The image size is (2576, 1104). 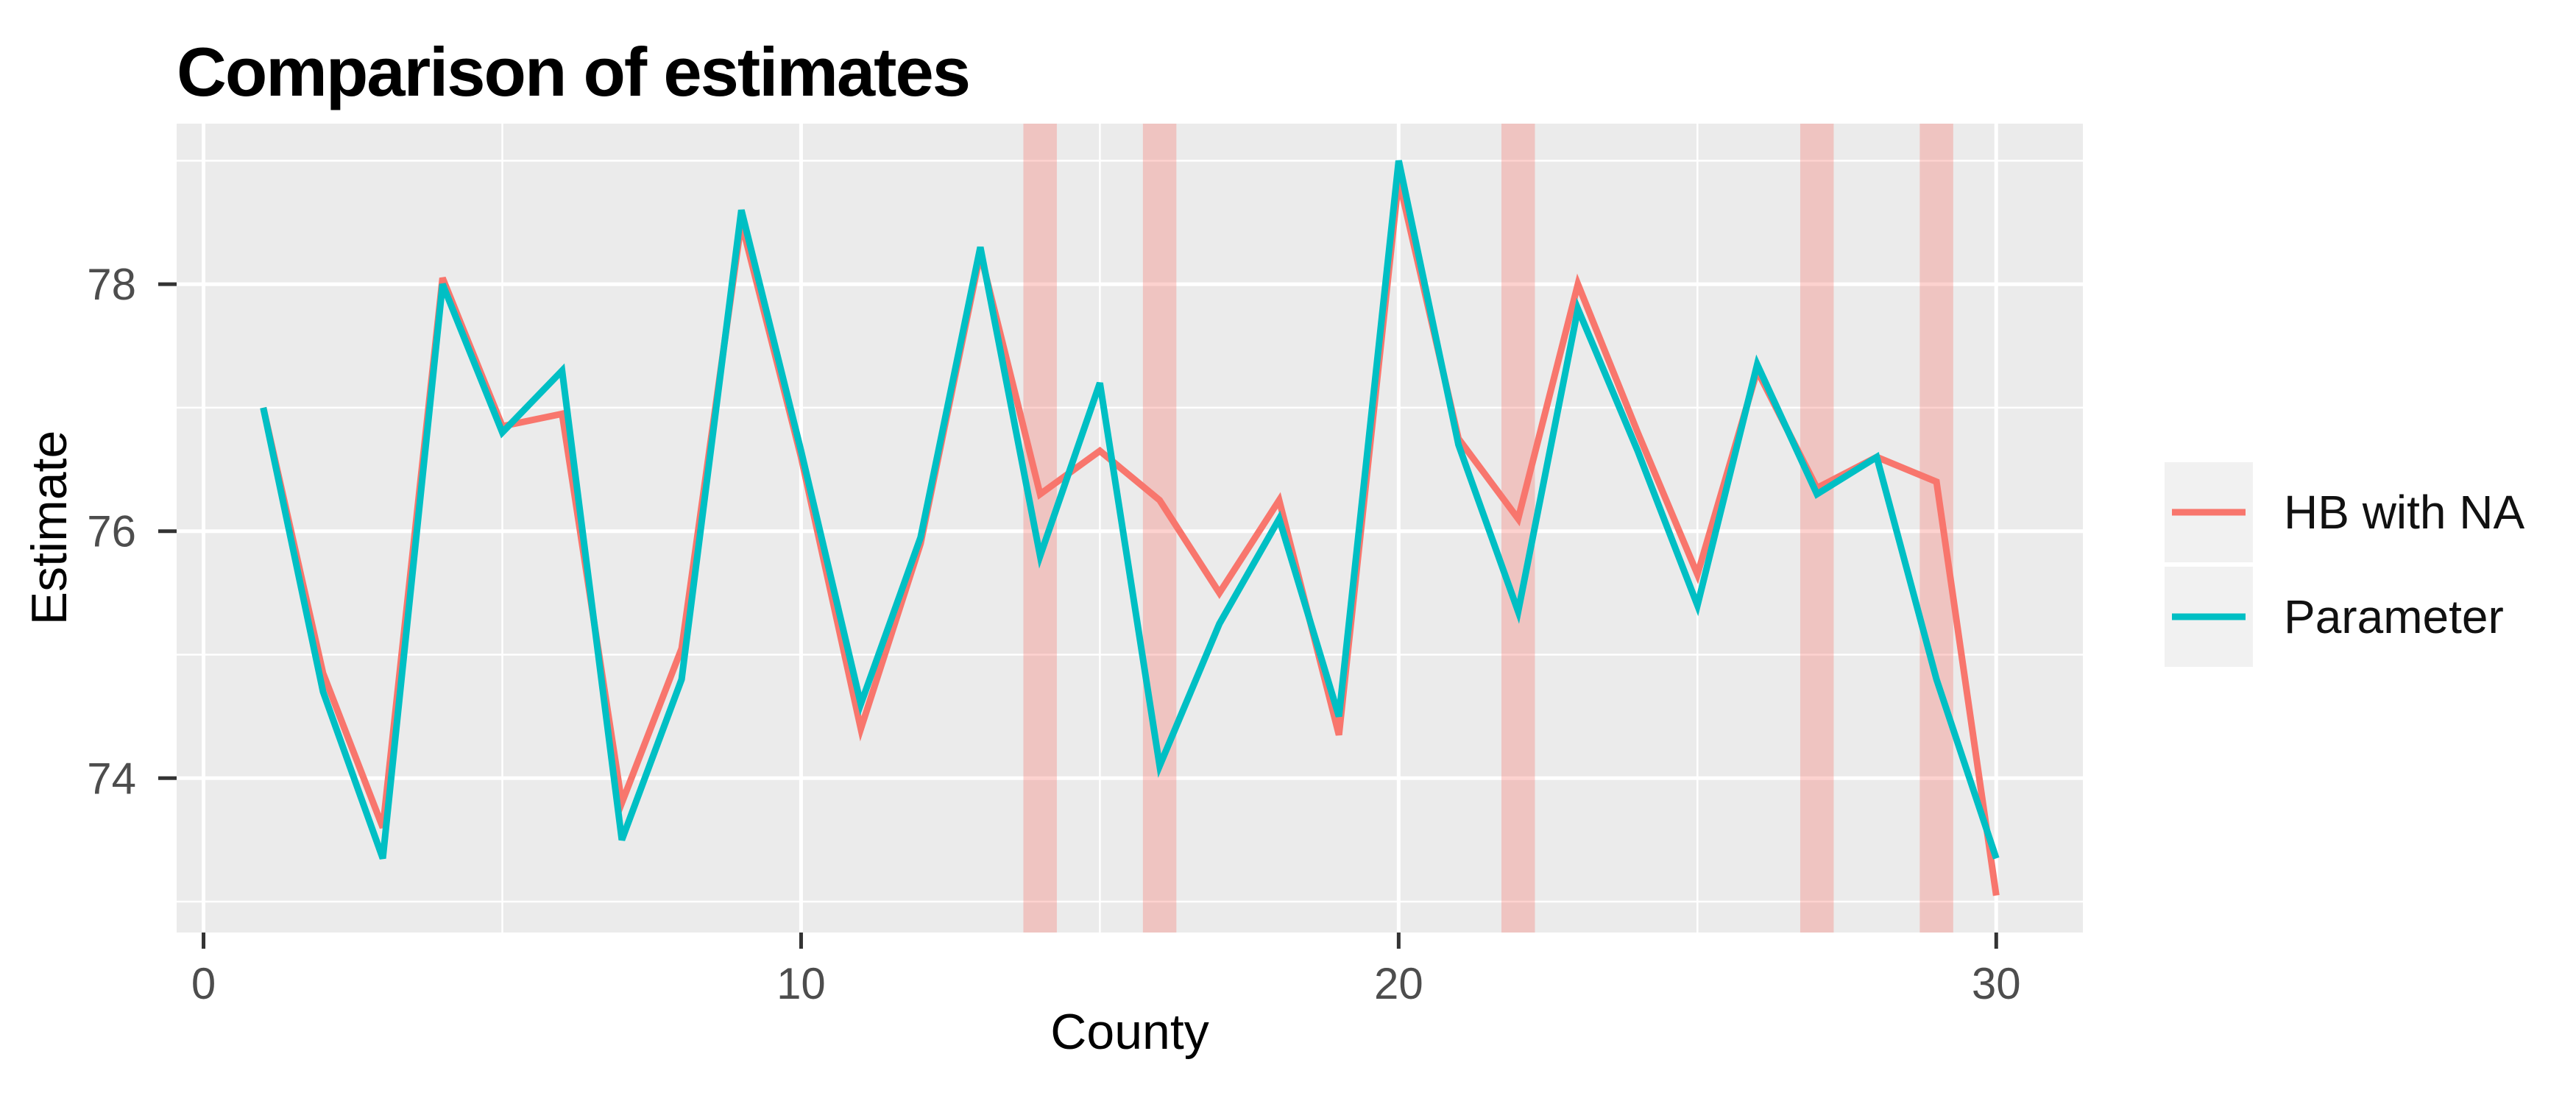 What do you see at coordinates (49, 528) in the screenshot?
I see `y-axis-title: Estimate` at bounding box center [49, 528].